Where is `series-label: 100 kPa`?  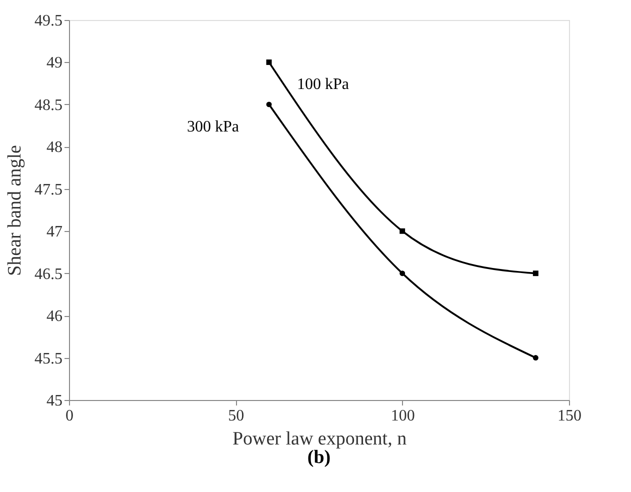
series-label: 100 kPa is located at coordinates (323, 85).